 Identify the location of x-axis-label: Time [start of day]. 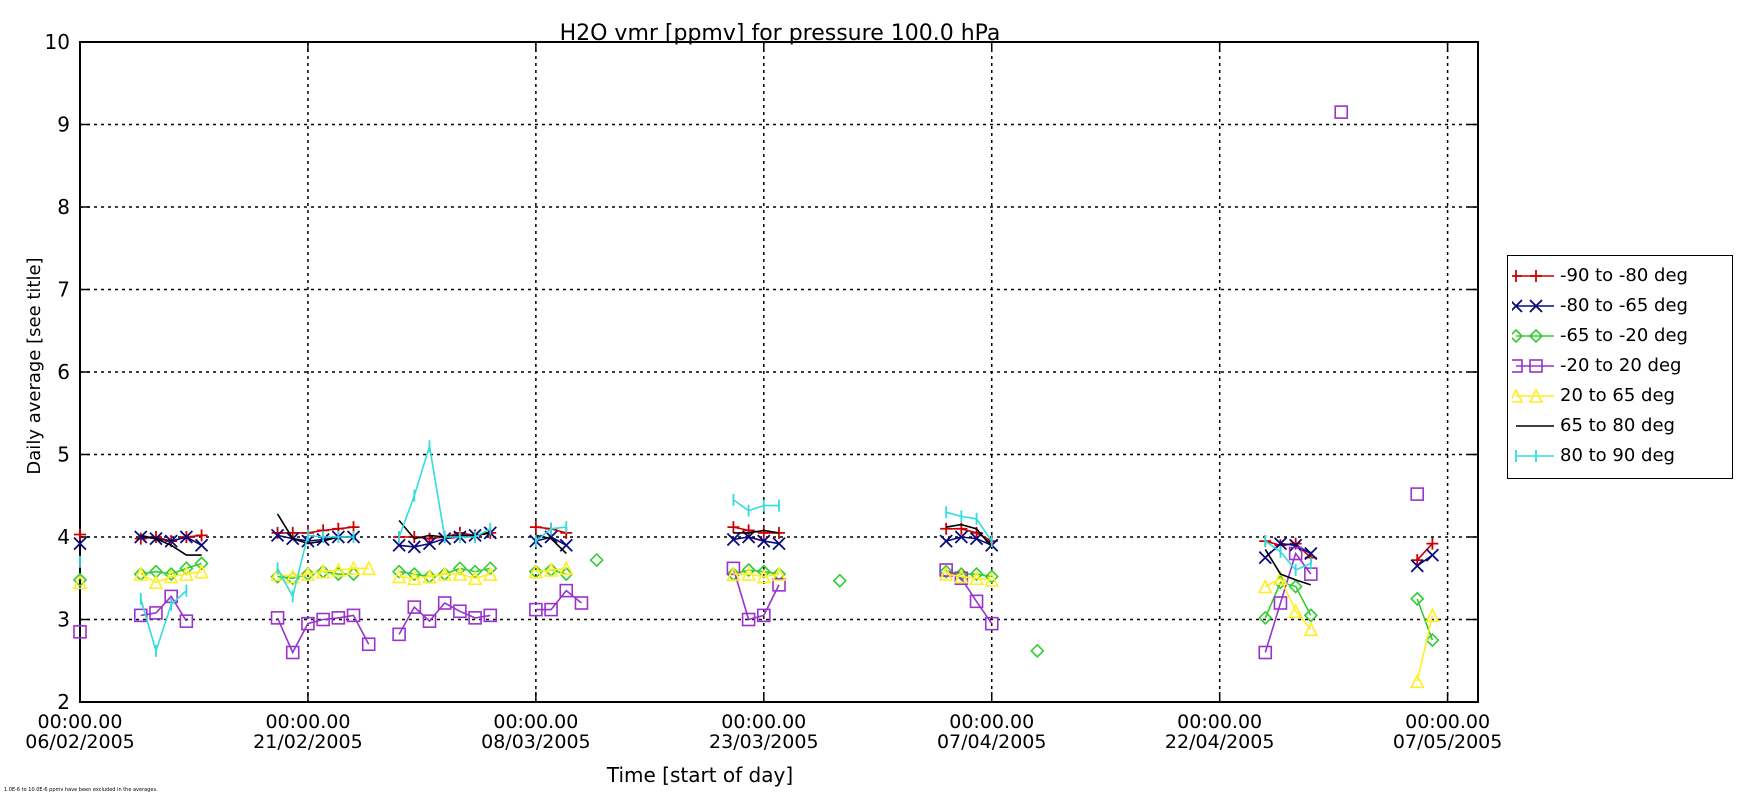
(699, 775).